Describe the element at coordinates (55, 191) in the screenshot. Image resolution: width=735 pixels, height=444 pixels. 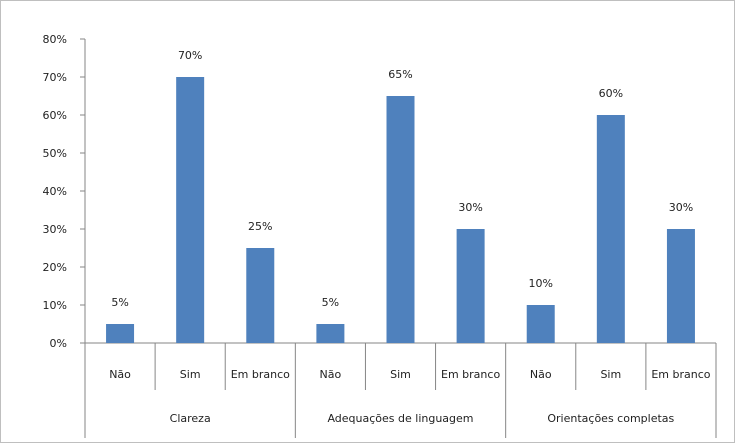
I see `y-tick-label: 40%` at that location.